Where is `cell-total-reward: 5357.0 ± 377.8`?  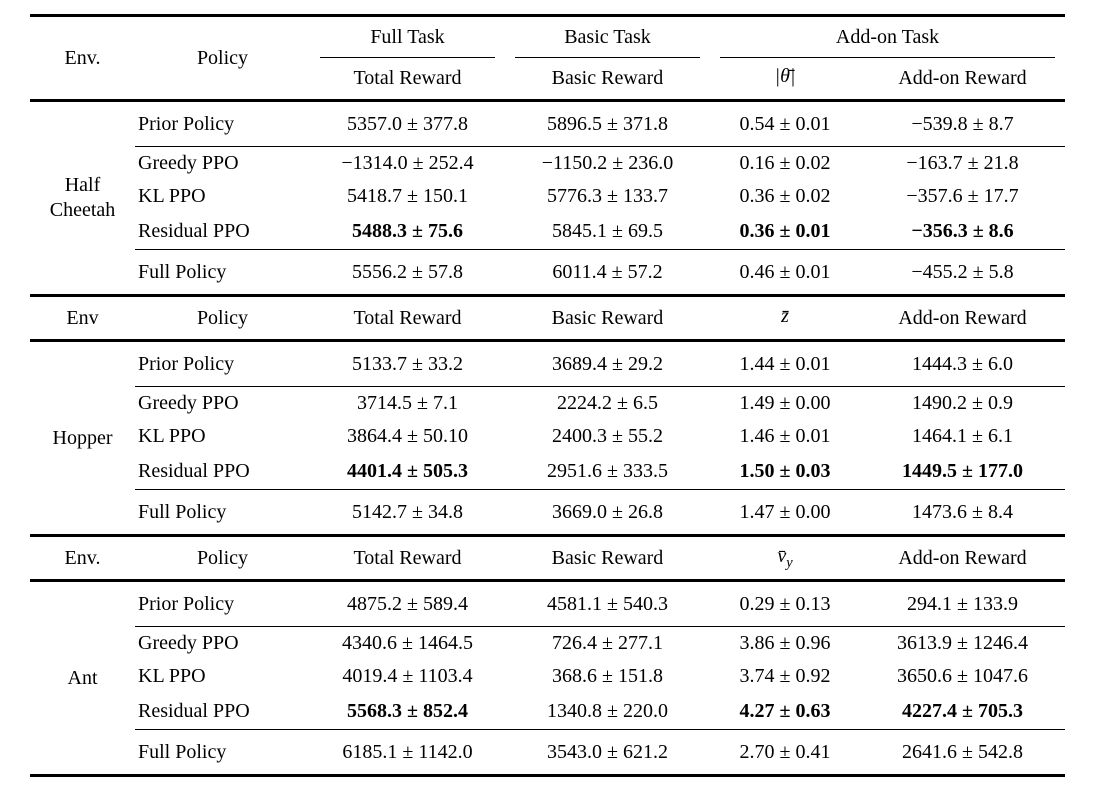 cell-total-reward: 5357.0 ± 377.8 is located at coordinates (407, 123).